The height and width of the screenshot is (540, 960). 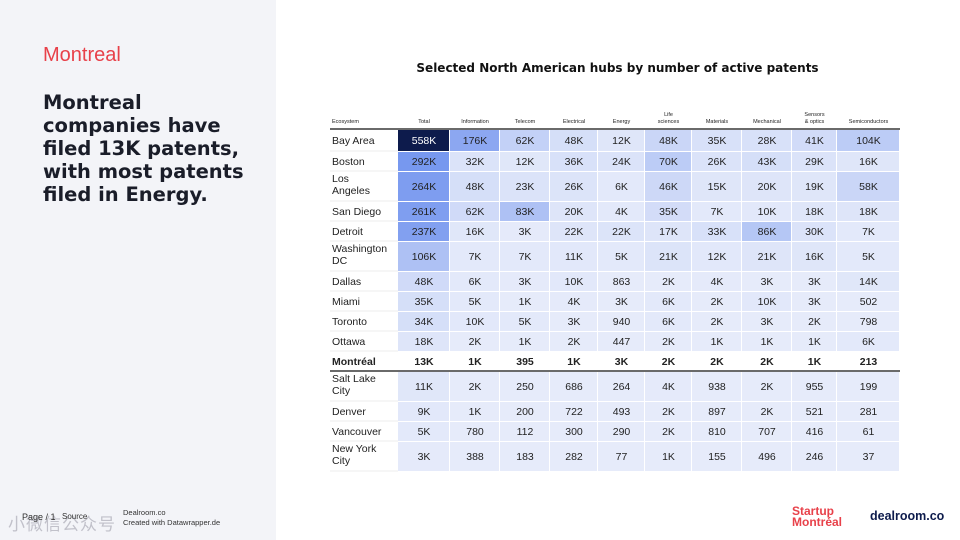 What do you see at coordinates (717, 387) in the screenshot?
I see `cell-value: 938` at bounding box center [717, 387].